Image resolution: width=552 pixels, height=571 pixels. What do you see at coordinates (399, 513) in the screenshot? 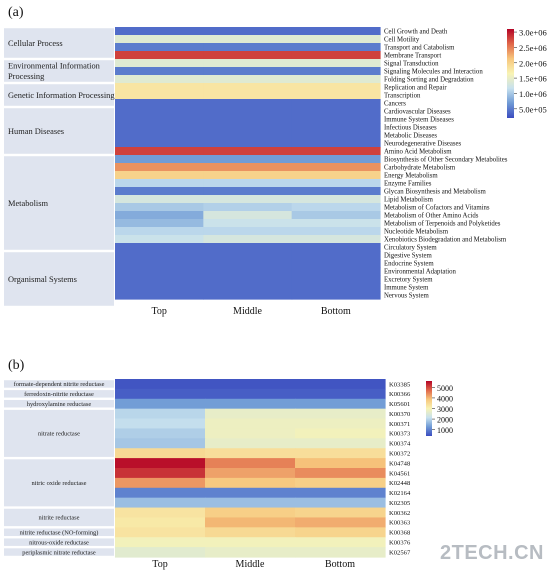
I see `row-label: K00362` at bounding box center [399, 513].